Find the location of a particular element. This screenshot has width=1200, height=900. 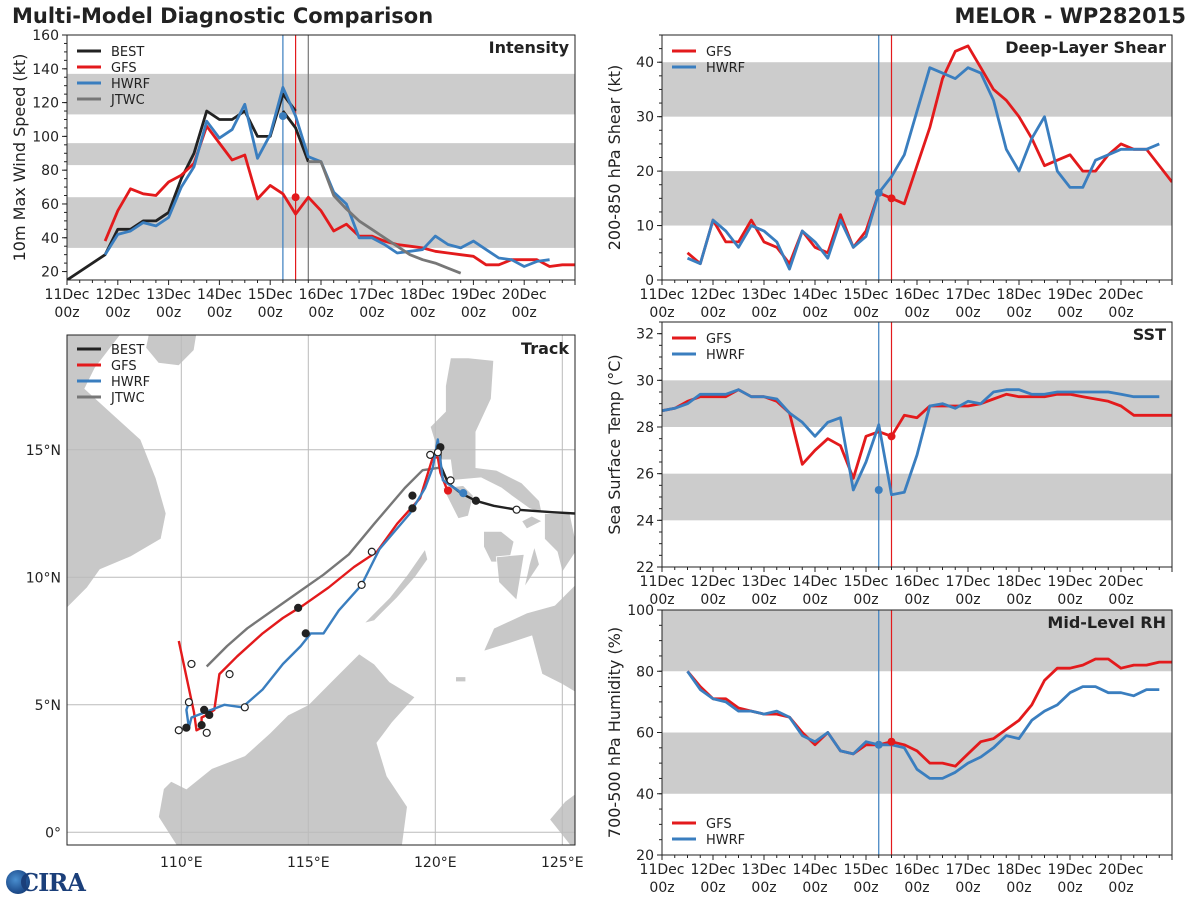

panel-title: SST is located at coordinates (1149, 334).